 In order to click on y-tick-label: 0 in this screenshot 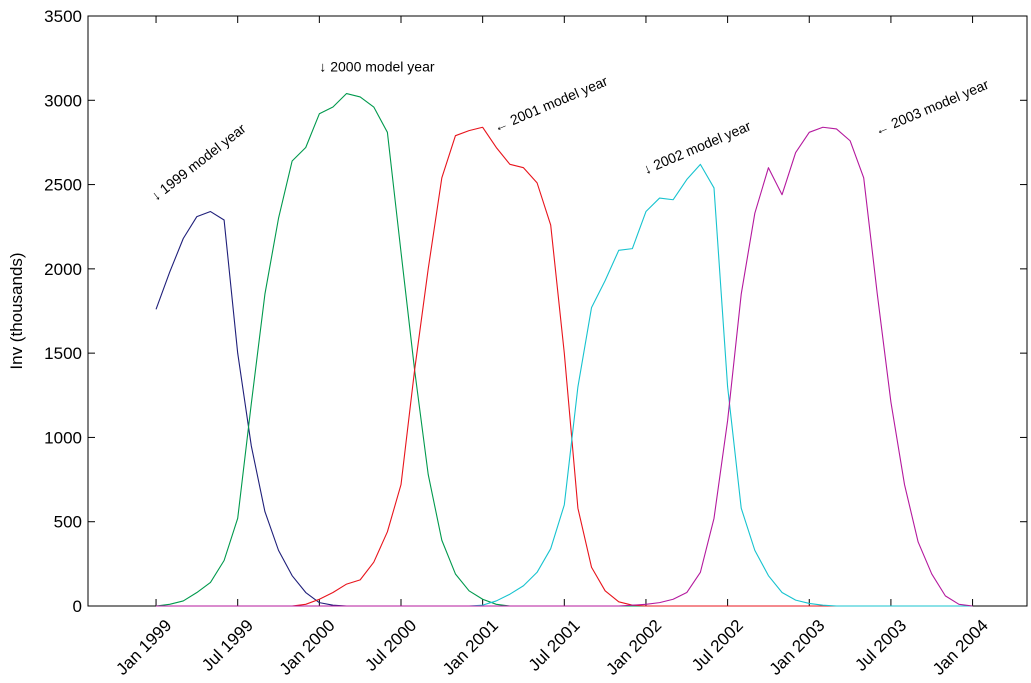, I will do `click(77, 606)`.